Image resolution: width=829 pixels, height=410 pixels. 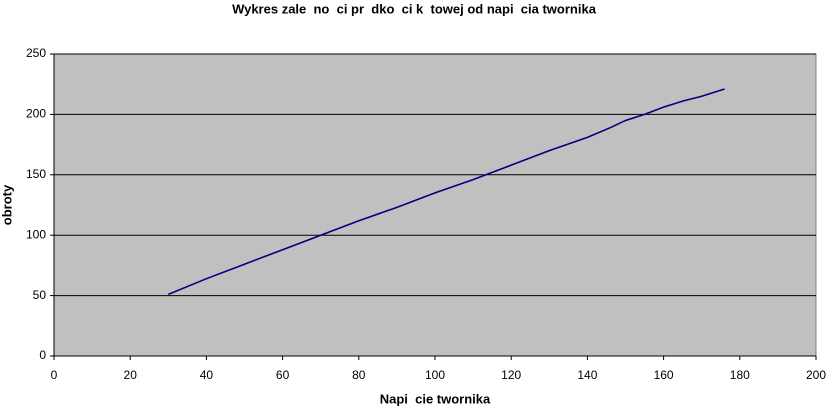 What do you see at coordinates (587, 375) in the screenshot?
I see `x-tick-label: 140` at bounding box center [587, 375].